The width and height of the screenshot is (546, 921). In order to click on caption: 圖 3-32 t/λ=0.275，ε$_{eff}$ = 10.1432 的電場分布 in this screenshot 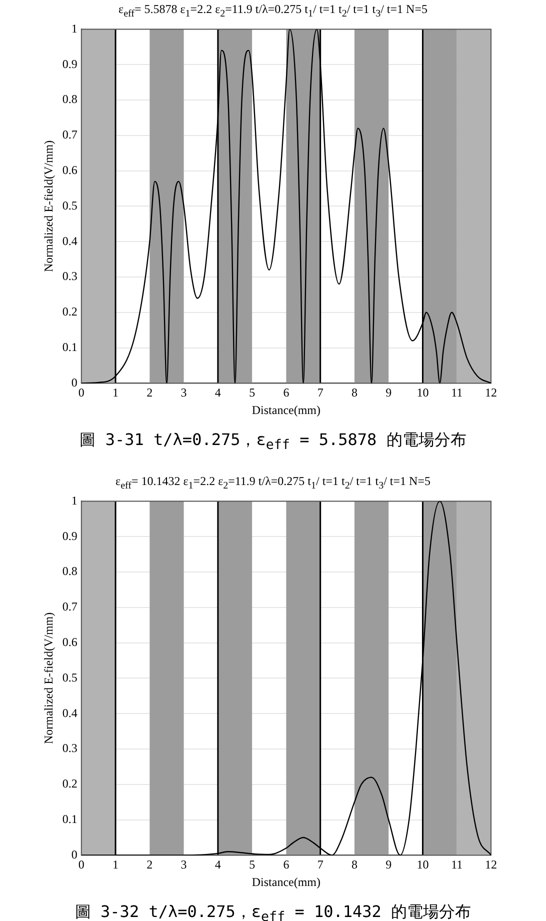, I will do `click(273, 911)`.